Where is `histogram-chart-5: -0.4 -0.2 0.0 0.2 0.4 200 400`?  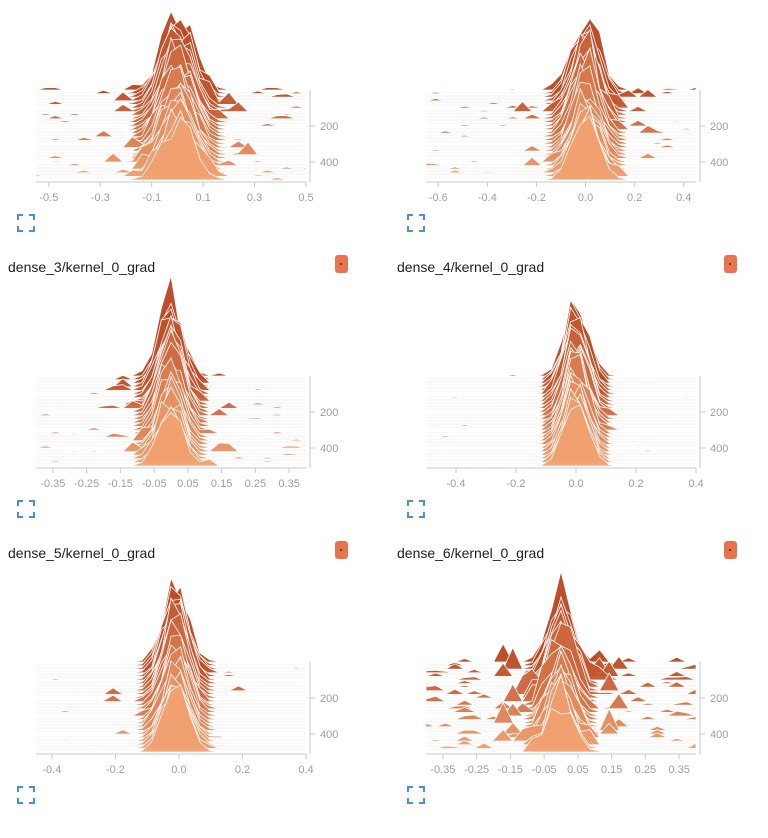
histogram-chart-5: -0.4 -0.2 0.0 0.2 0.4 200 400 is located at coordinates (169, 679).